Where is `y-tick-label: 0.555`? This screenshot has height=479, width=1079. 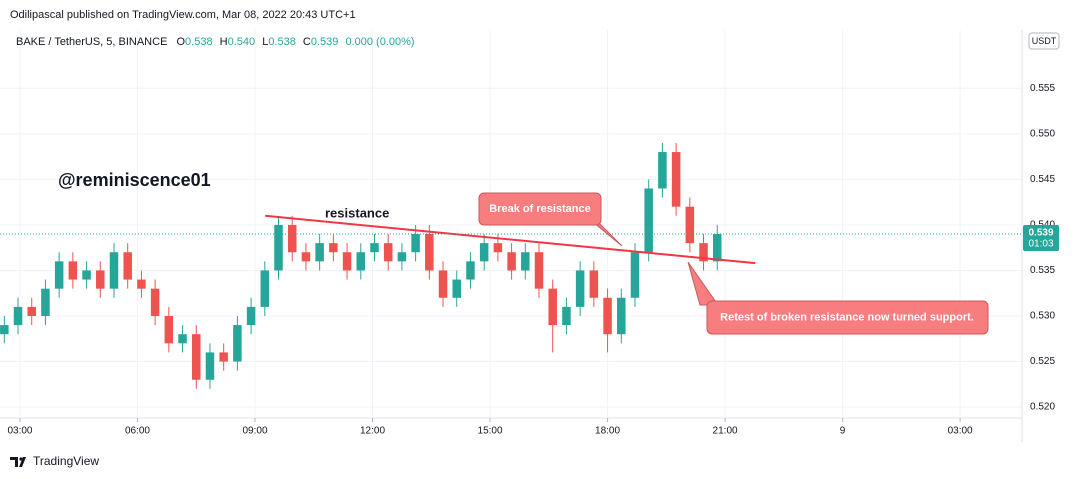
y-tick-label: 0.555 is located at coordinates (1042, 88).